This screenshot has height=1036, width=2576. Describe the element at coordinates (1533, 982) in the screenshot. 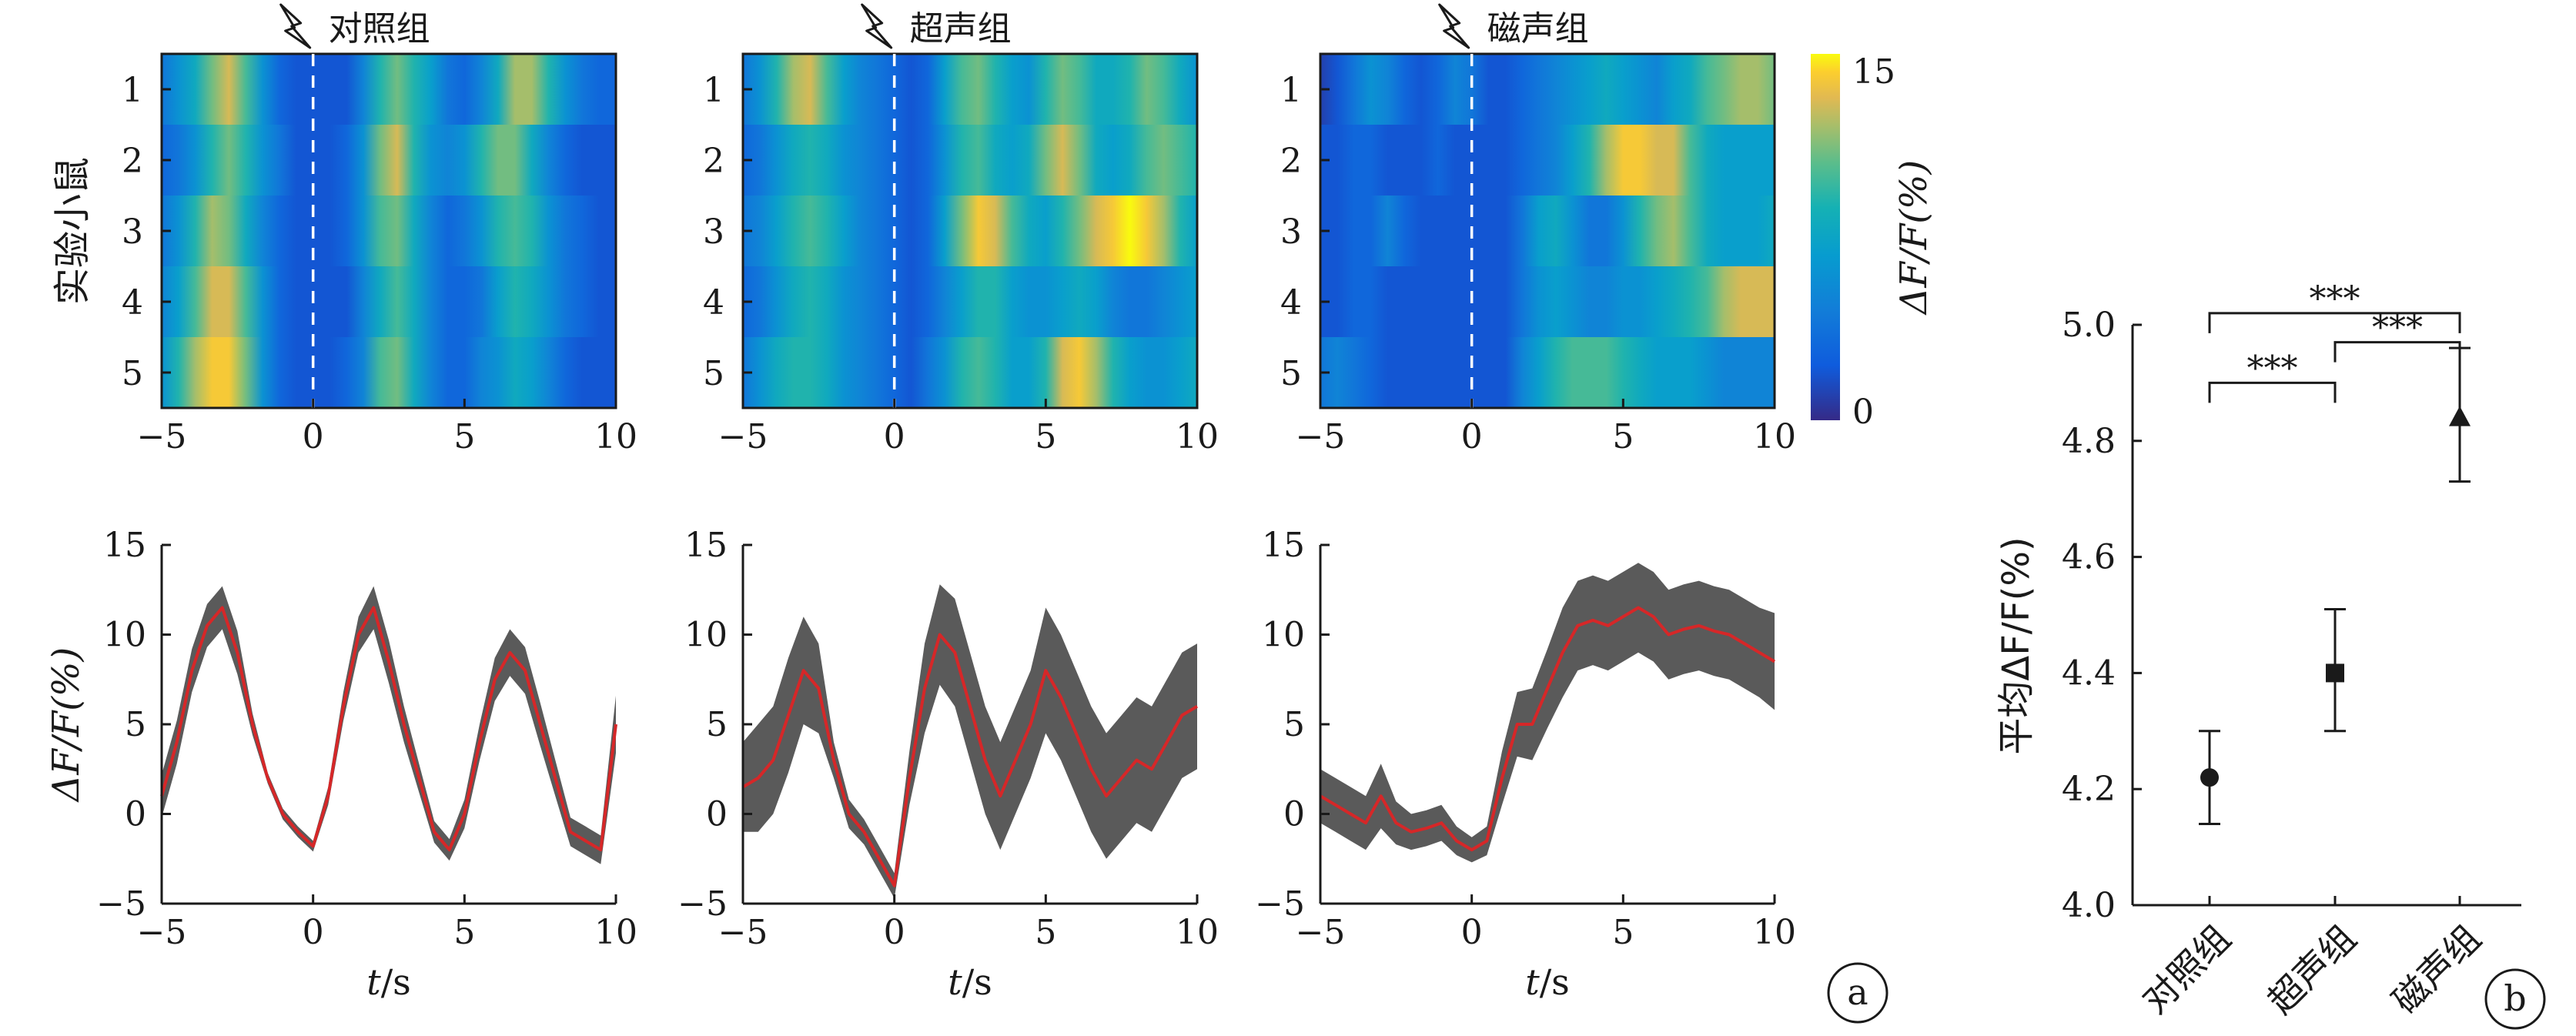

I see `x-axis-label-var: t` at that location.